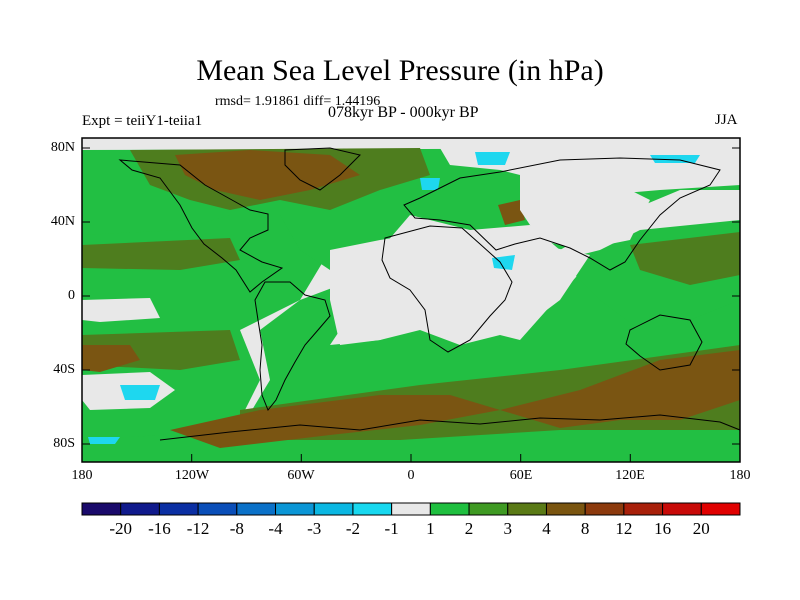  I want to click on stats-text: rmsd= 1.91861 diff= 1.44196, so click(298, 101).